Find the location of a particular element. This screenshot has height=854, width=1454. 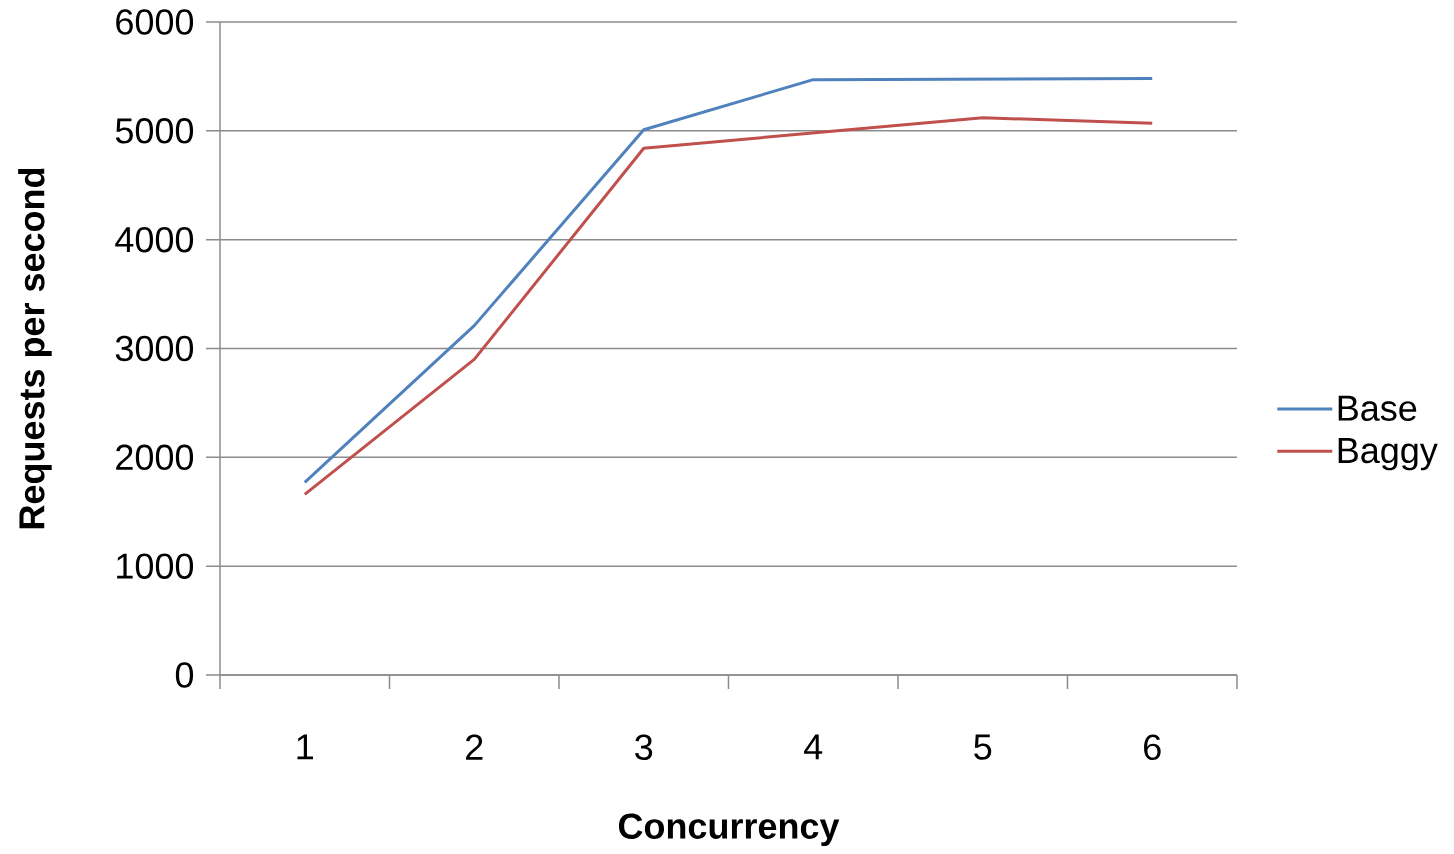

x-tick-label: 5 is located at coordinates (983, 747).